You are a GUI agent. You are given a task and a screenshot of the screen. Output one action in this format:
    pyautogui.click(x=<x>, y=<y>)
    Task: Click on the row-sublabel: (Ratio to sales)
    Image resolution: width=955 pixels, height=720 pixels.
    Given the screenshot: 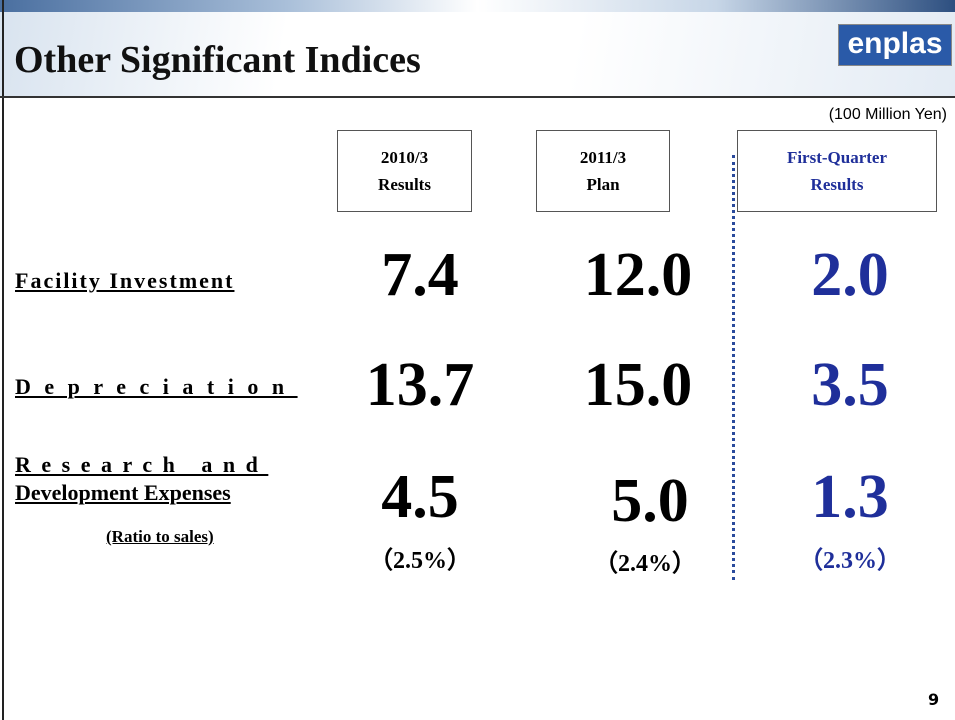 What is the action you would take?
    pyautogui.click(x=160, y=536)
    